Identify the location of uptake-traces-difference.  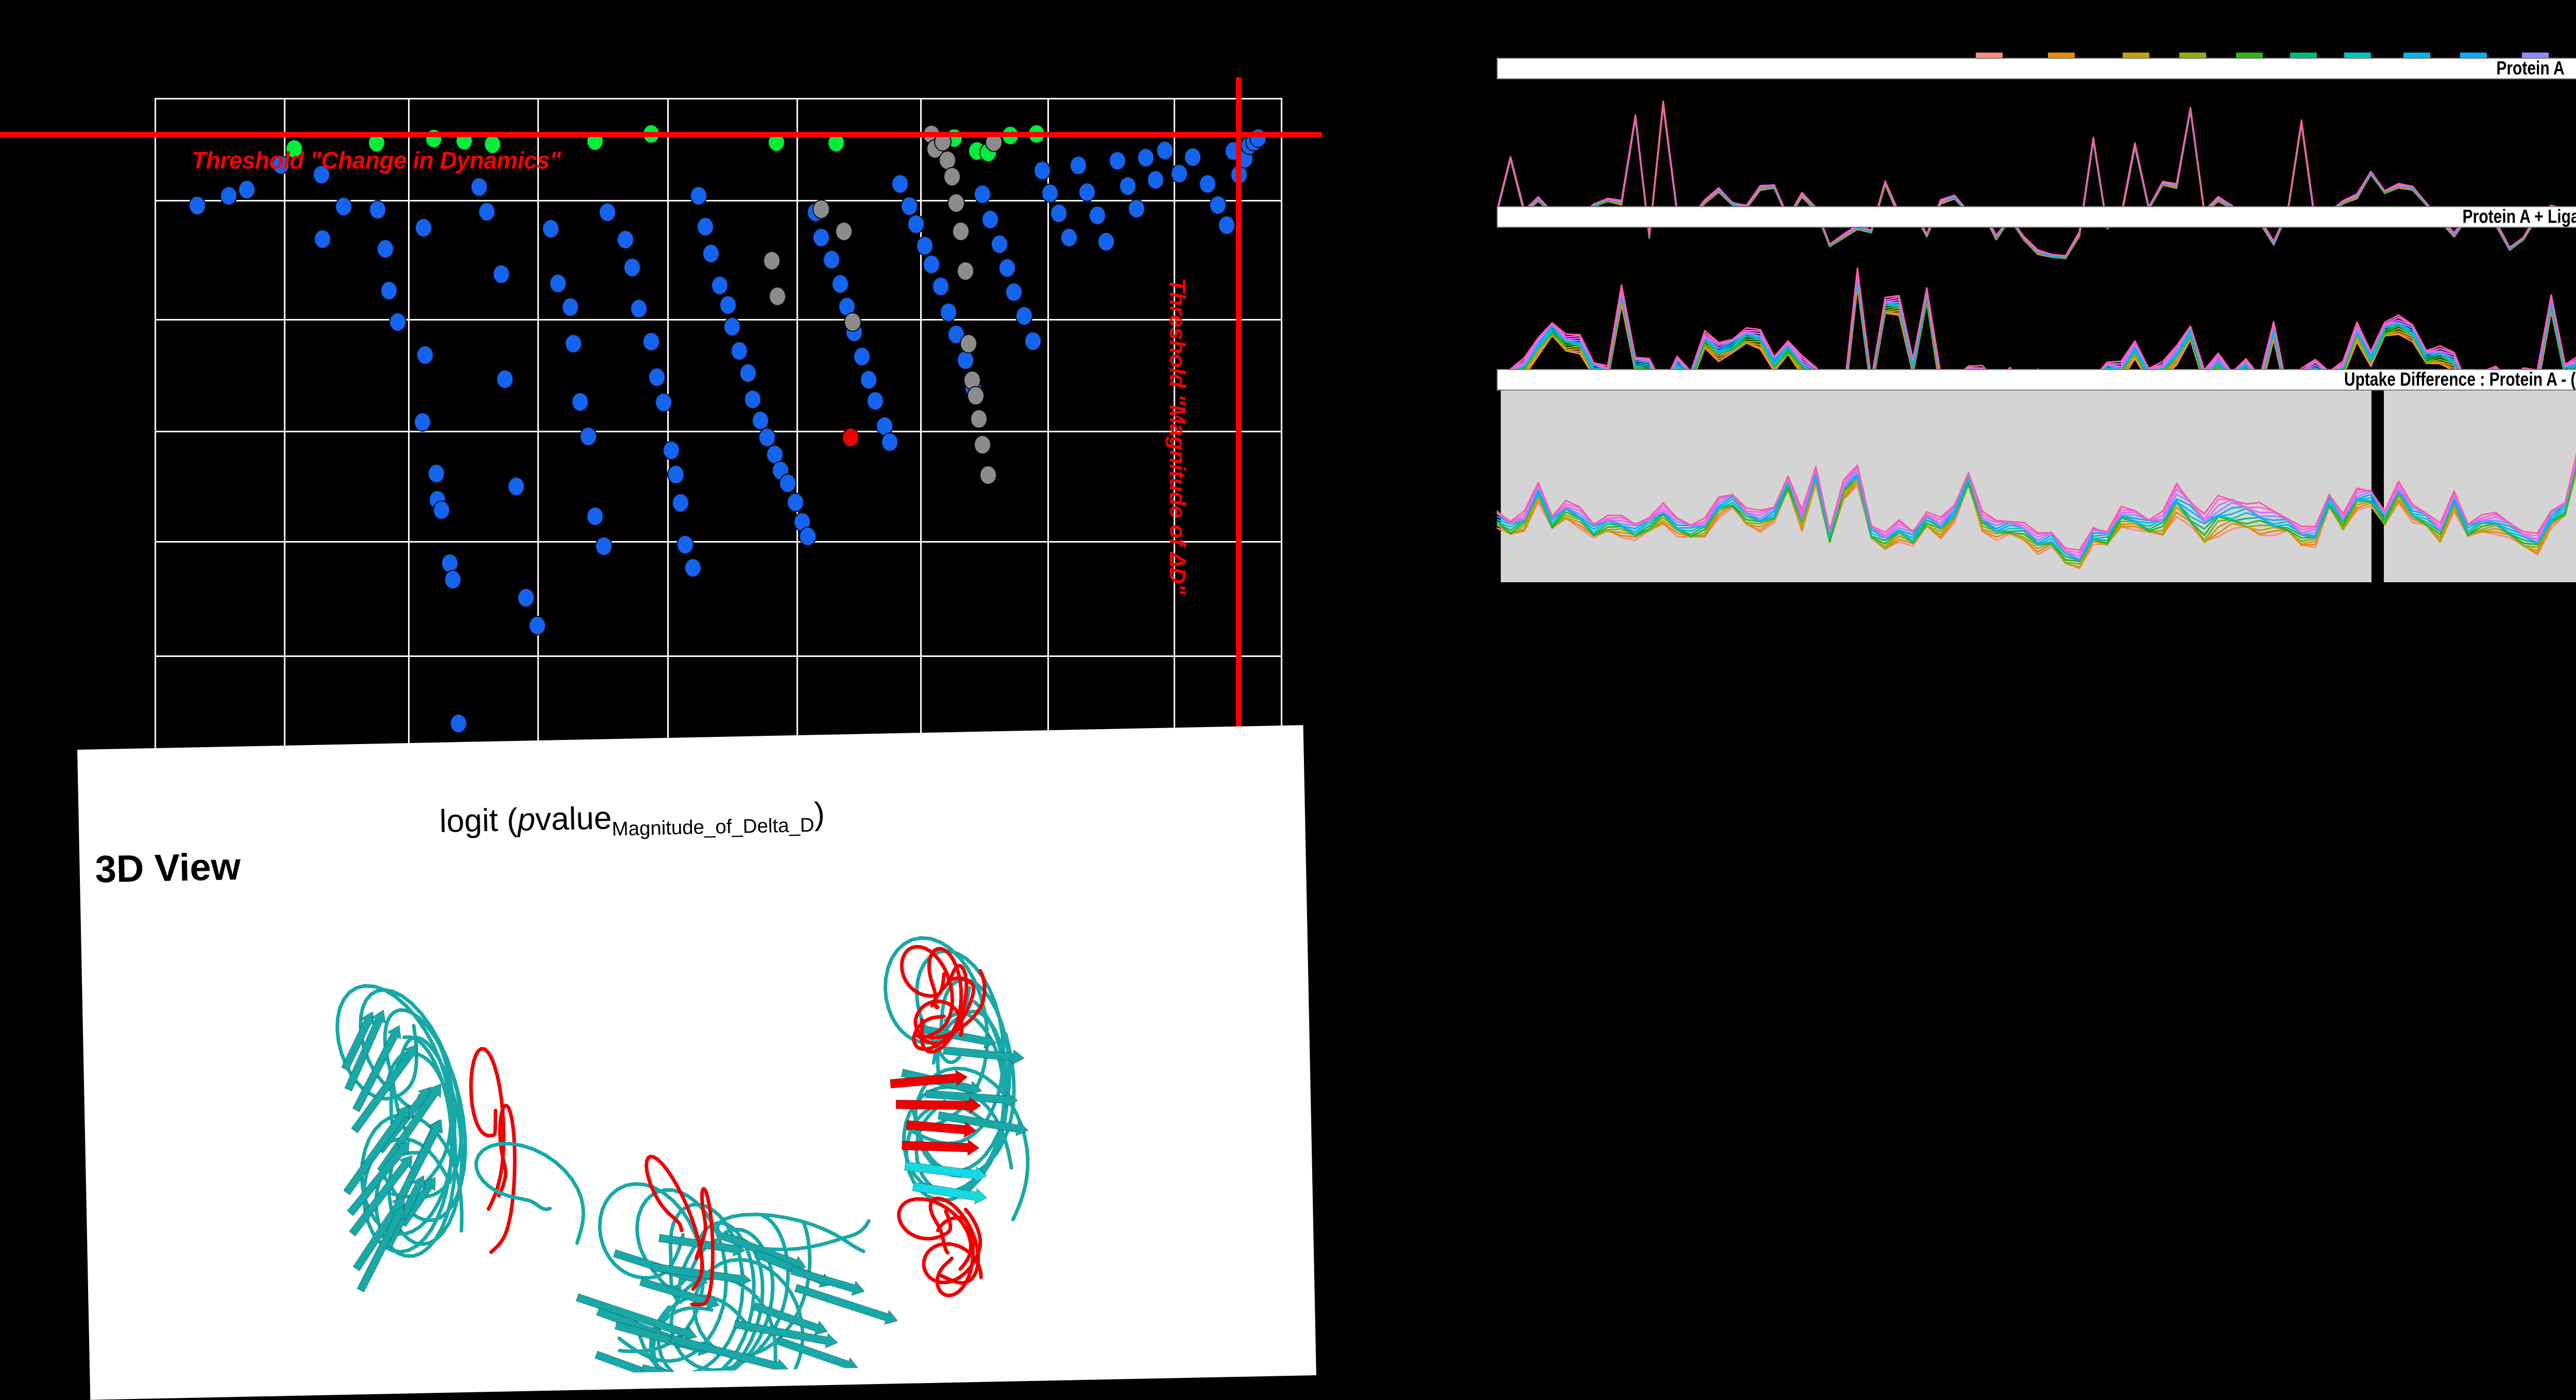
(2036, 486).